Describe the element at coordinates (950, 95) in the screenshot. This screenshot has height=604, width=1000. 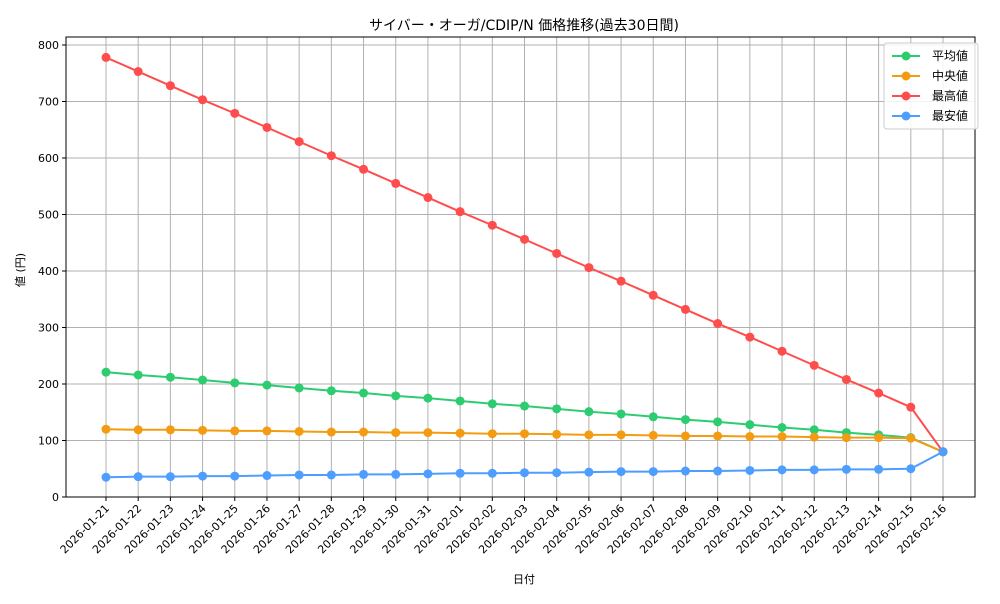
I see `svg-text: 最高値` at that location.